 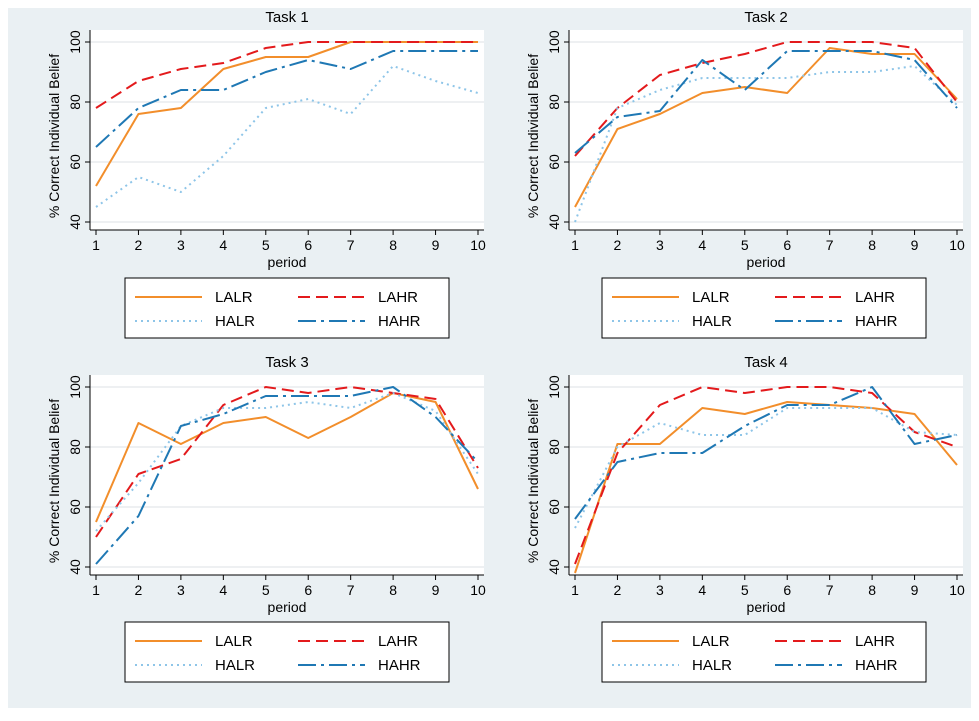 I want to click on chart-title: Task 4, so click(x=765, y=362).